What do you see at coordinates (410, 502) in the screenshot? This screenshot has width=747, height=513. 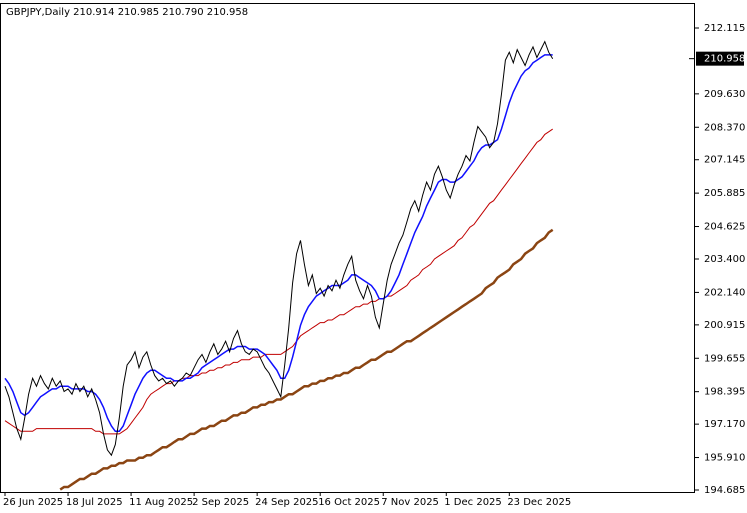 I see `x-tick-label: 7 Nov 2025` at bounding box center [410, 502].